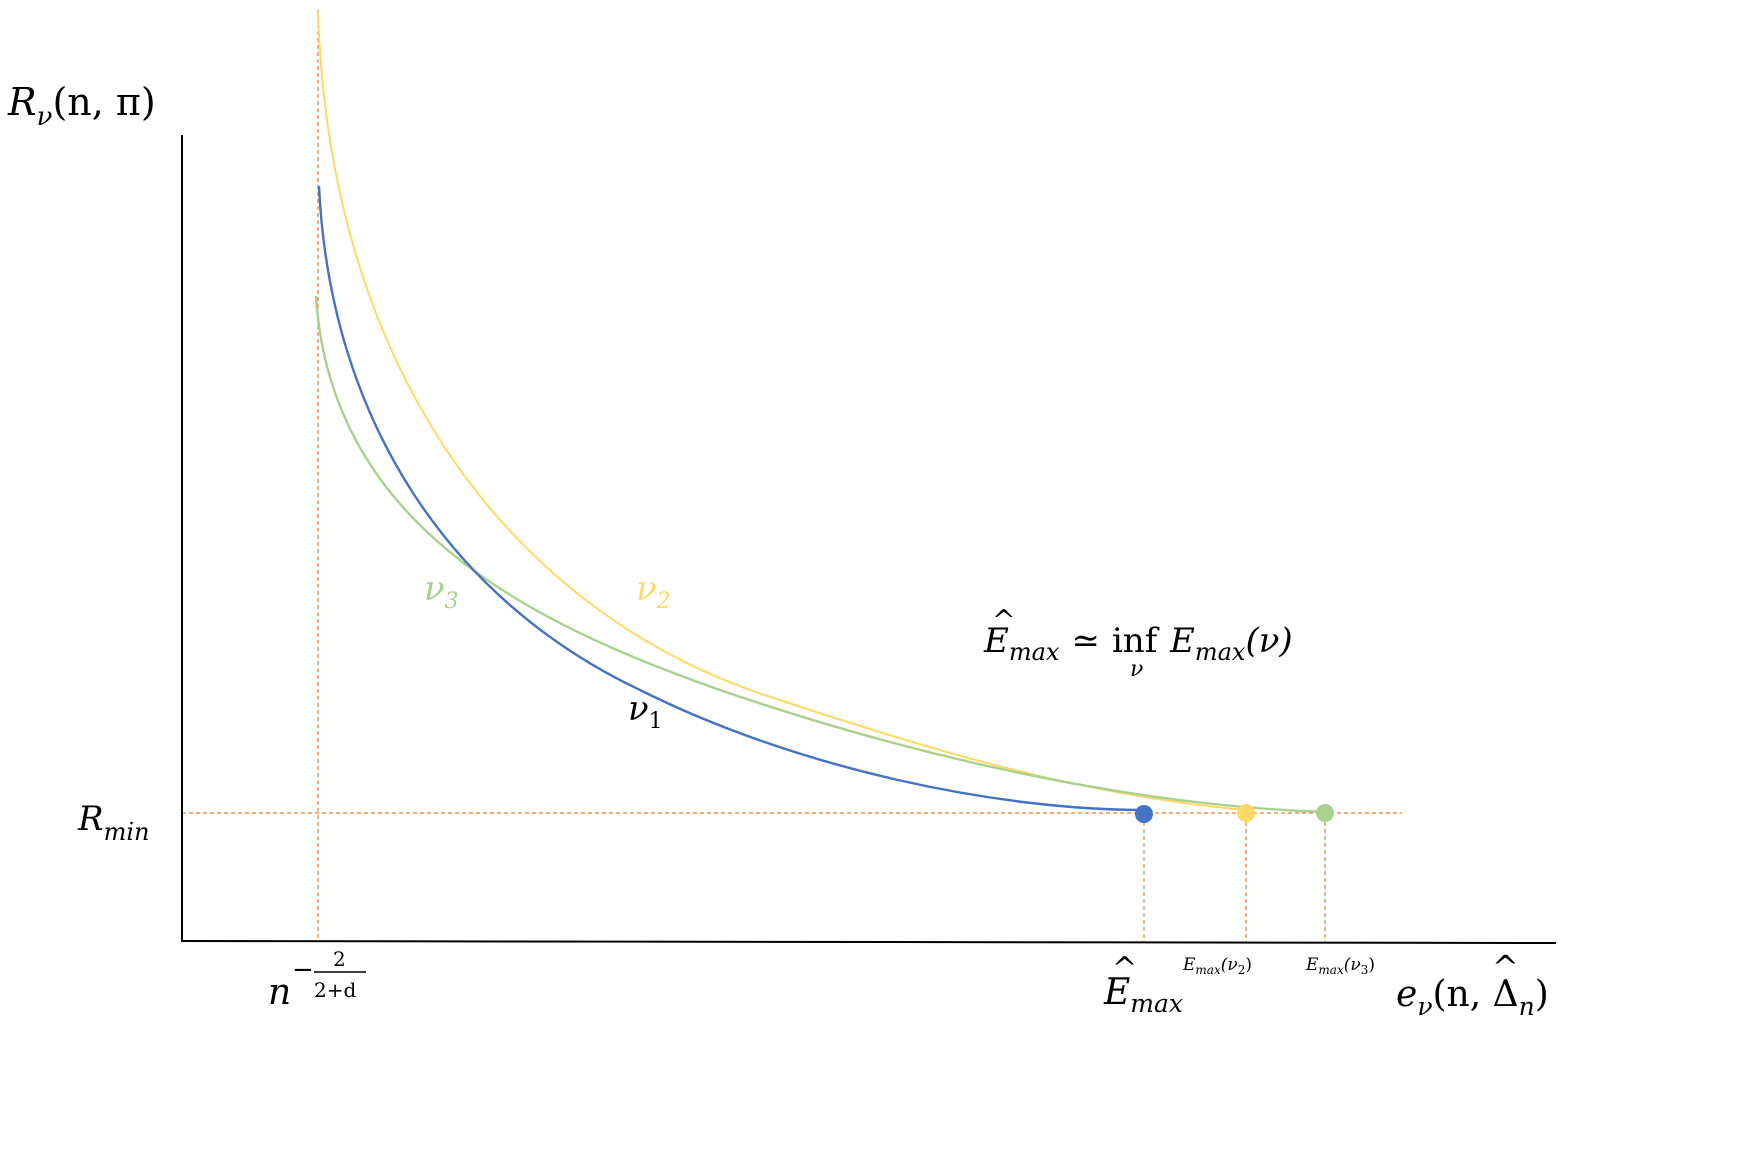 The image size is (1761, 1157). I want to click on n-threshold-label: n − 2 2+d, so click(317, 980).